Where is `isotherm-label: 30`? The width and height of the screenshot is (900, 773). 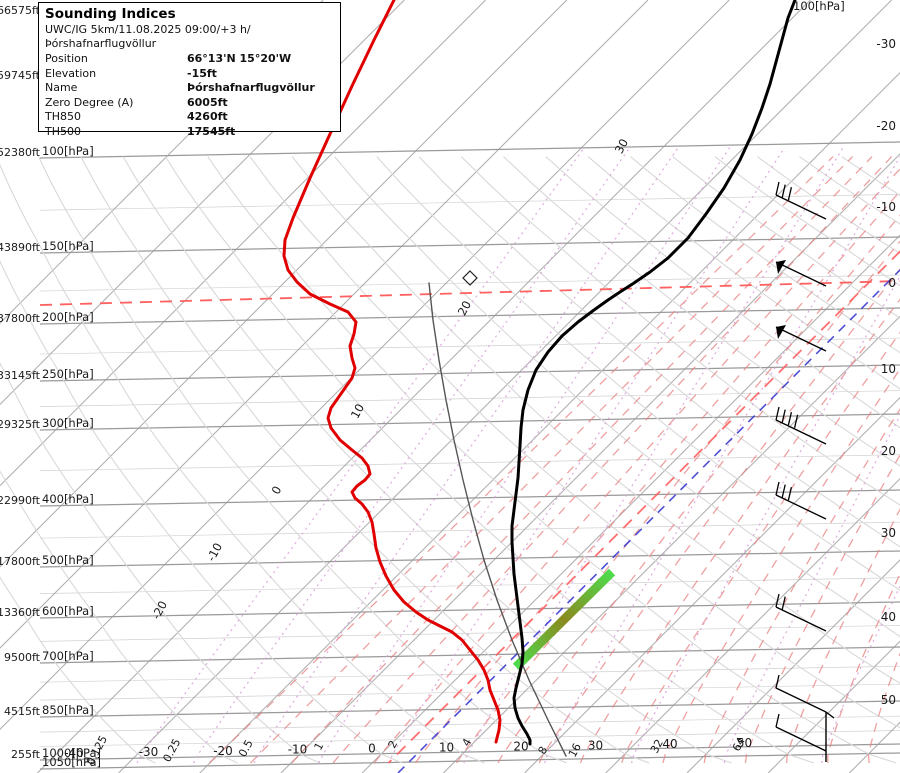
isotherm-label: 30 is located at coordinates (621, 145).